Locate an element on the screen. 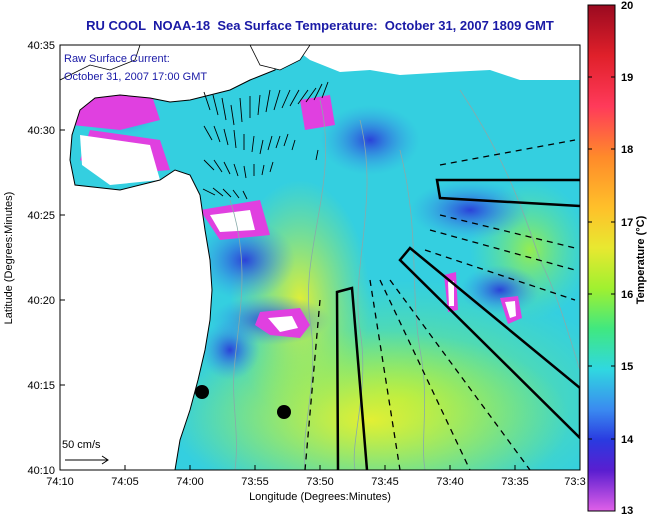 Image resolution: width=651 pixels, height=518 pixels. x-tick-label: 73:55 is located at coordinates (255, 482).